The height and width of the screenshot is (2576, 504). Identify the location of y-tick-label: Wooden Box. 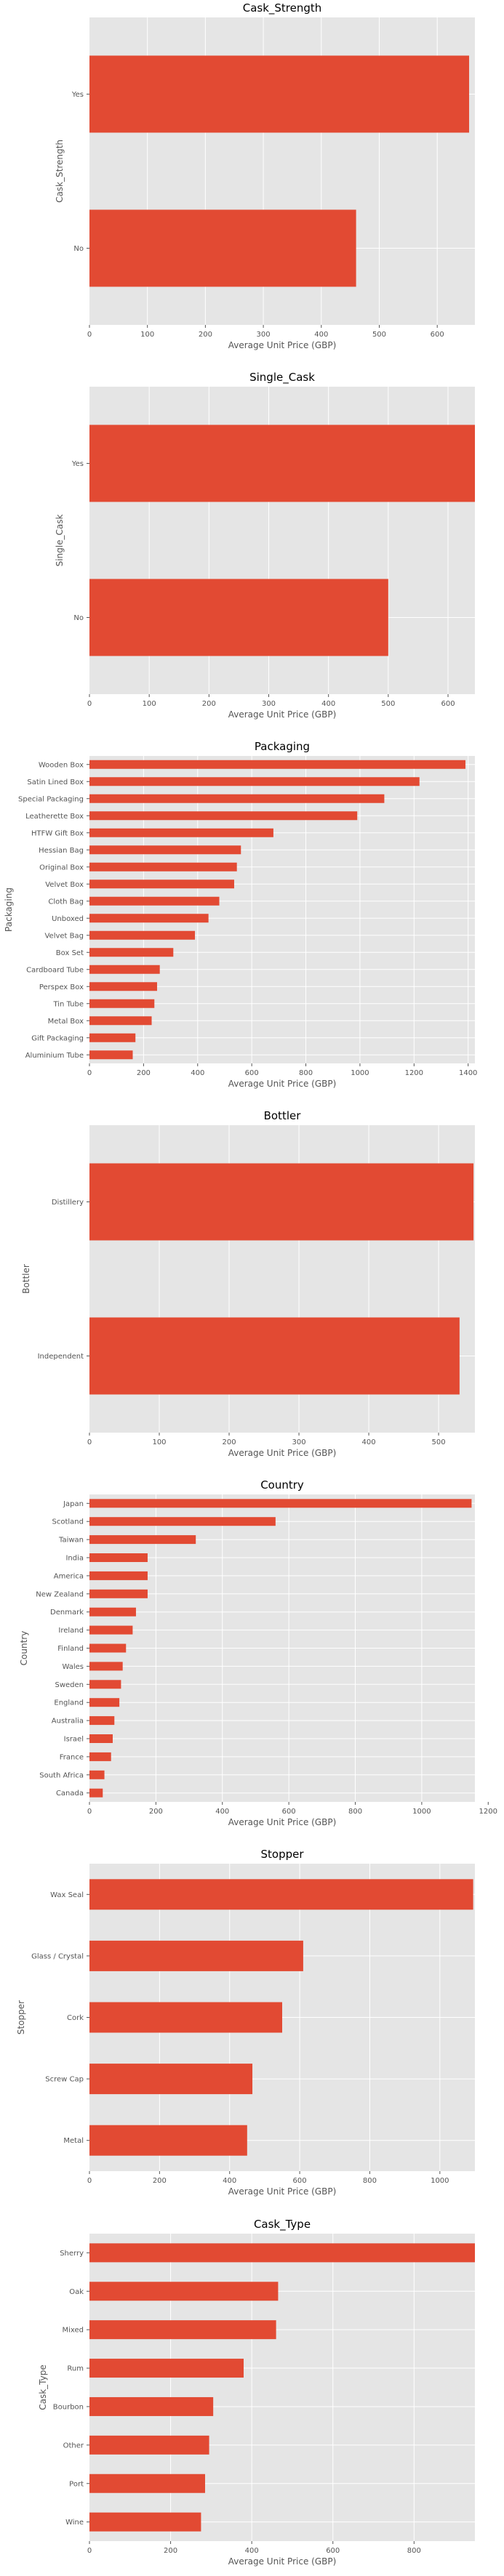
(61, 765).